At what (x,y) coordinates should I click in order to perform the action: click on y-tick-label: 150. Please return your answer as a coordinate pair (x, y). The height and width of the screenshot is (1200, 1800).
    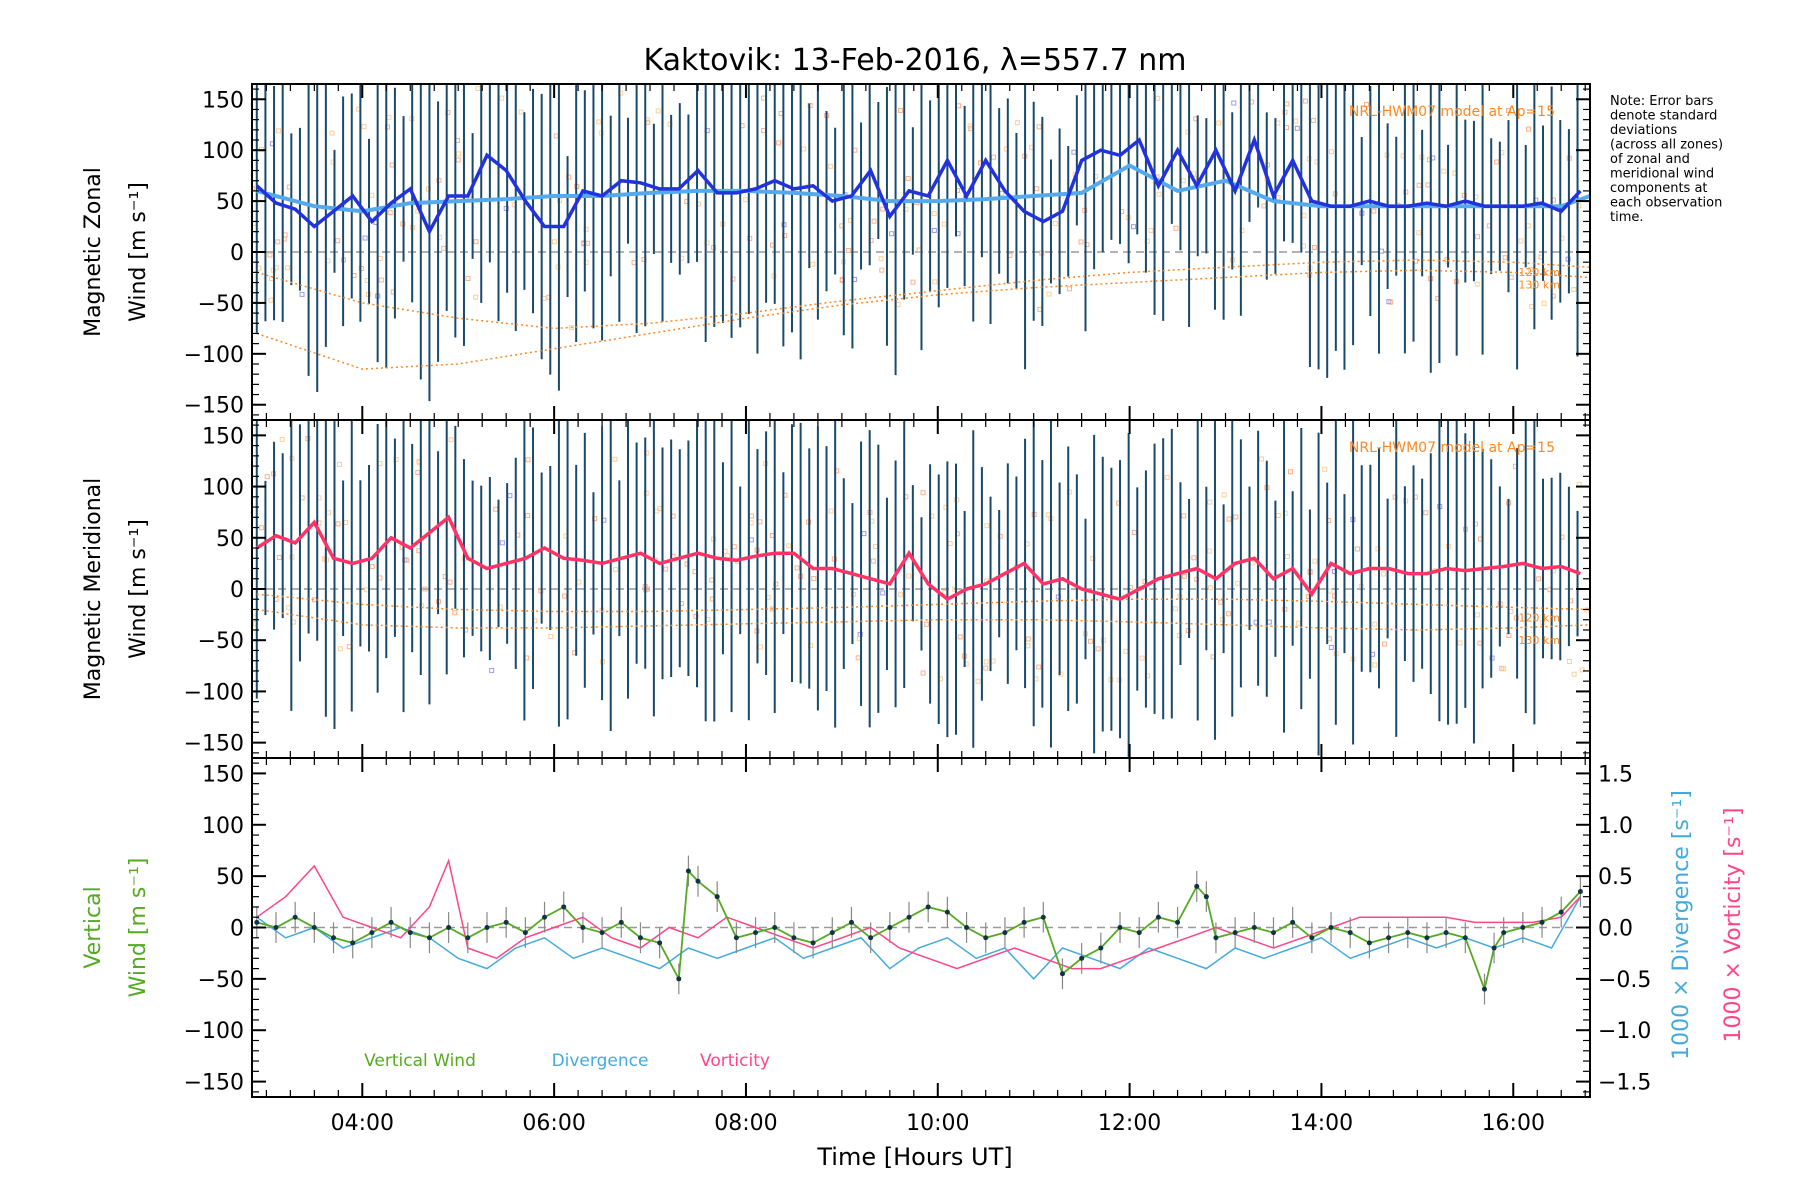
    Looking at the image, I should click on (223, 100).